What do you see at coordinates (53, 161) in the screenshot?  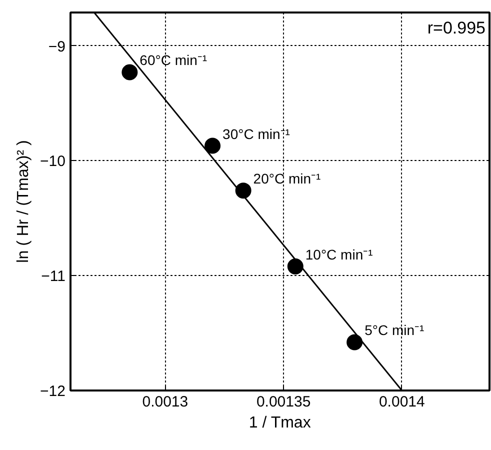 I see `y-tick-label: −10` at bounding box center [53, 161].